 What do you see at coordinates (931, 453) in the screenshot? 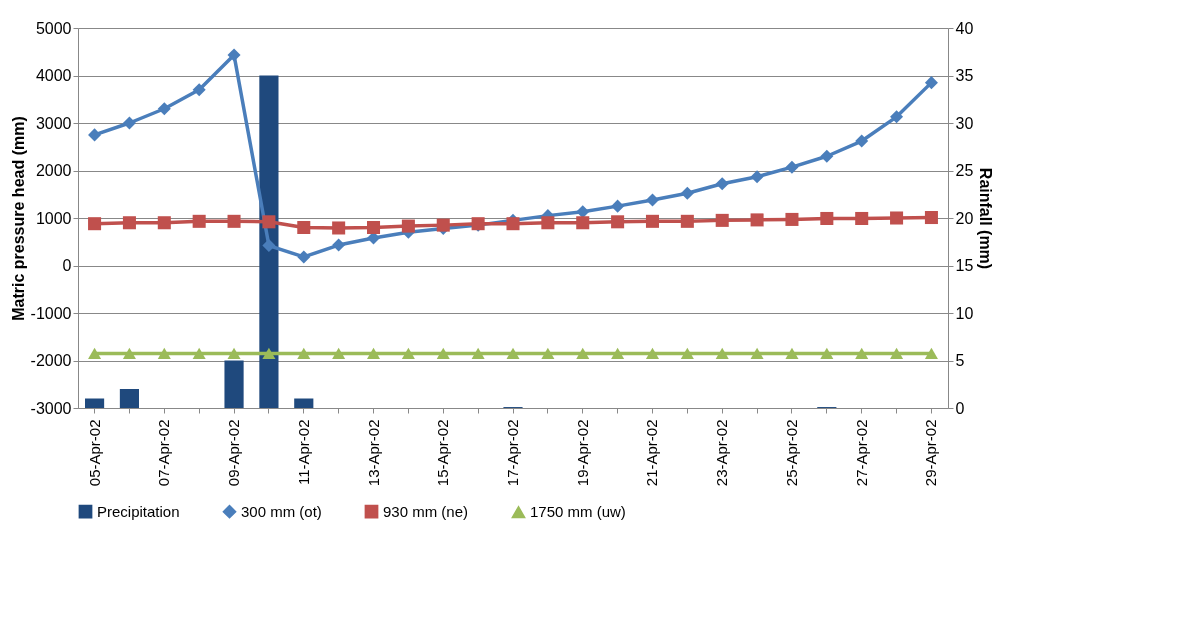
I see `x-tick-label: 29-Apr-02` at bounding box center [931, 453].